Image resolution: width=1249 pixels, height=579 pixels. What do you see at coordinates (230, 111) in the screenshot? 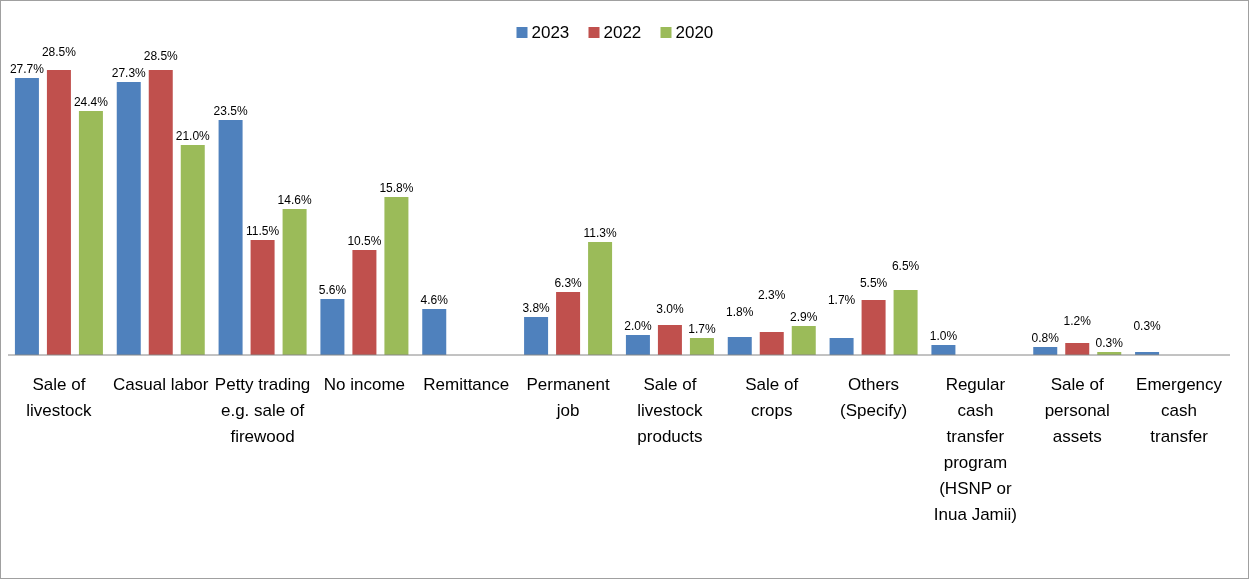
I see `data-label: 23.5%` at bounding box center [230, 111].